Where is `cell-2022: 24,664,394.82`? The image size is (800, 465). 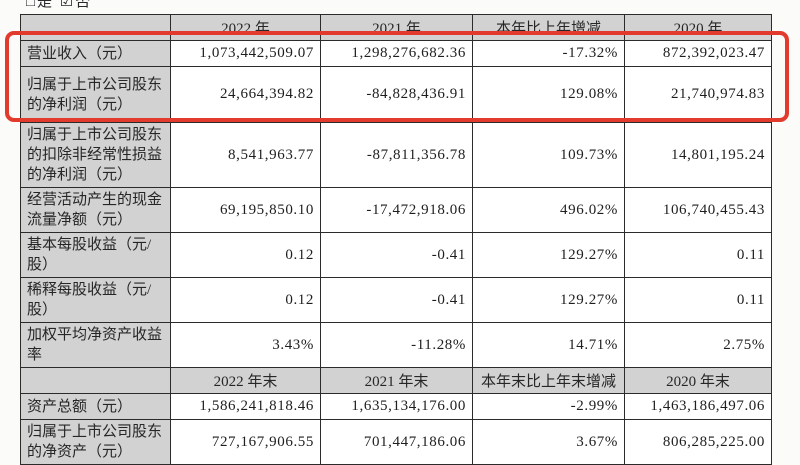
cell-2022: 24,664,394.82 is located at coordinates (245, 94).